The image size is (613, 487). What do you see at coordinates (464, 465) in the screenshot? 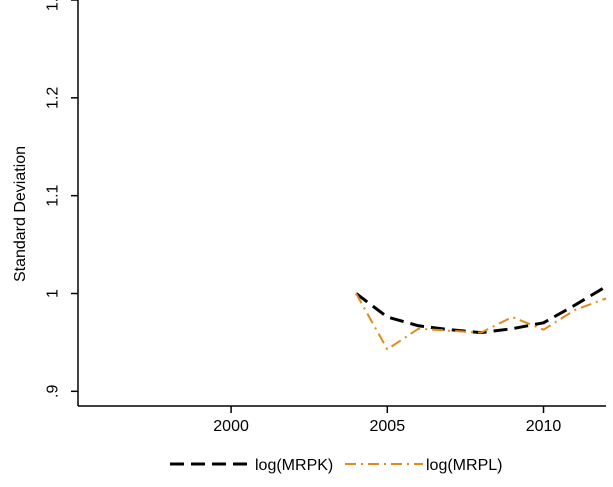
I see `legend-label-log-mrpl: log(MRPL)` at bounding box center [464, 465].